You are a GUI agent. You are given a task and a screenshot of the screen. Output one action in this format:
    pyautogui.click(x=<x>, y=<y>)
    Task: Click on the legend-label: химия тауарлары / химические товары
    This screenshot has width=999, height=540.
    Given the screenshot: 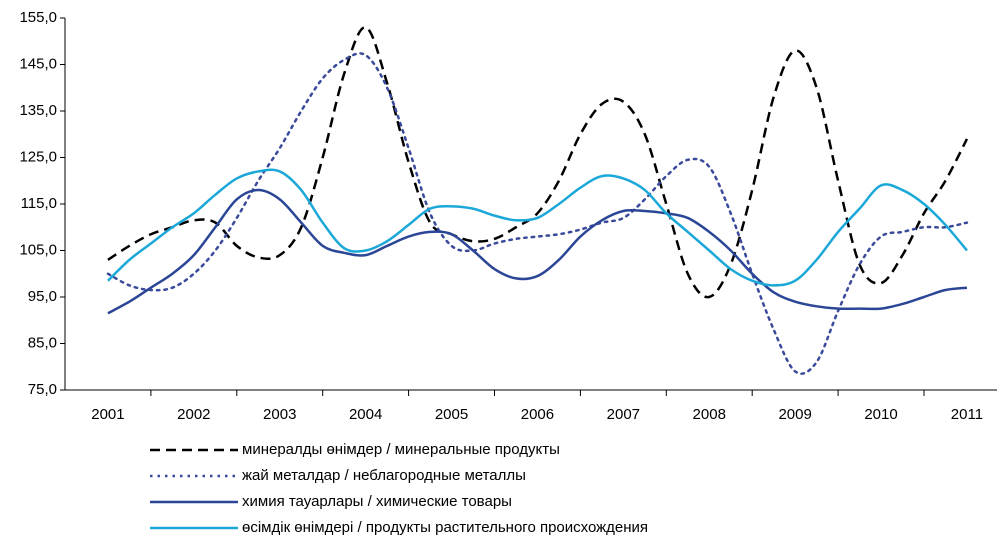 What is the action you would take?
    pyautogui.click(x=377, y=501)
    